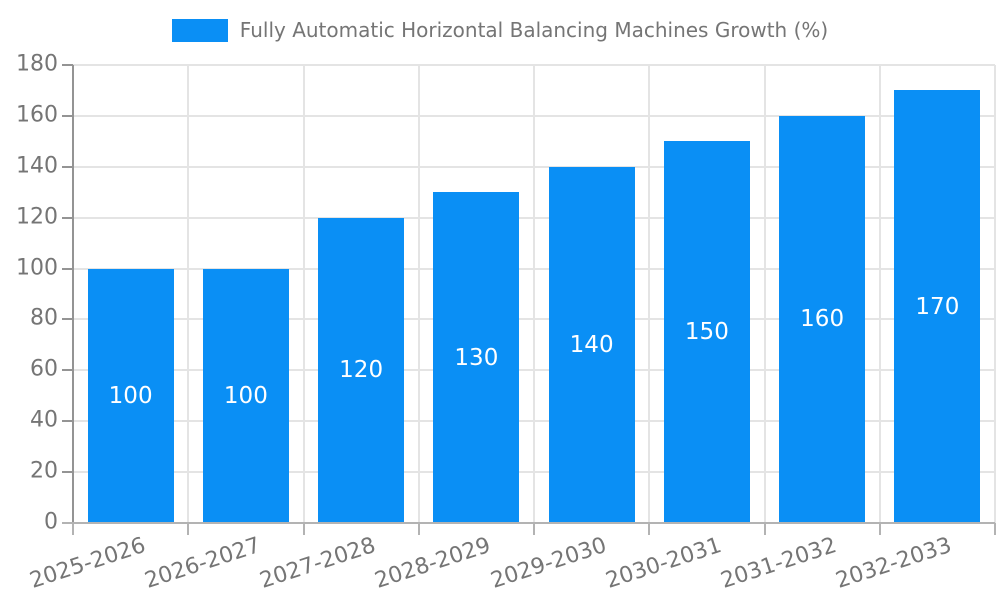 The height and width of the screenshot is (600, 1000). I want to click on y-axis-tick-label: 180, so click(37, 64).